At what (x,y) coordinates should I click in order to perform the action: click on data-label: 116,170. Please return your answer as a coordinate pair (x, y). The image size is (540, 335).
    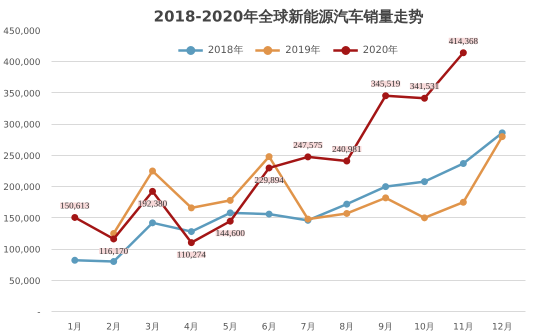
    Looking at the image, I should click on (114, 251).